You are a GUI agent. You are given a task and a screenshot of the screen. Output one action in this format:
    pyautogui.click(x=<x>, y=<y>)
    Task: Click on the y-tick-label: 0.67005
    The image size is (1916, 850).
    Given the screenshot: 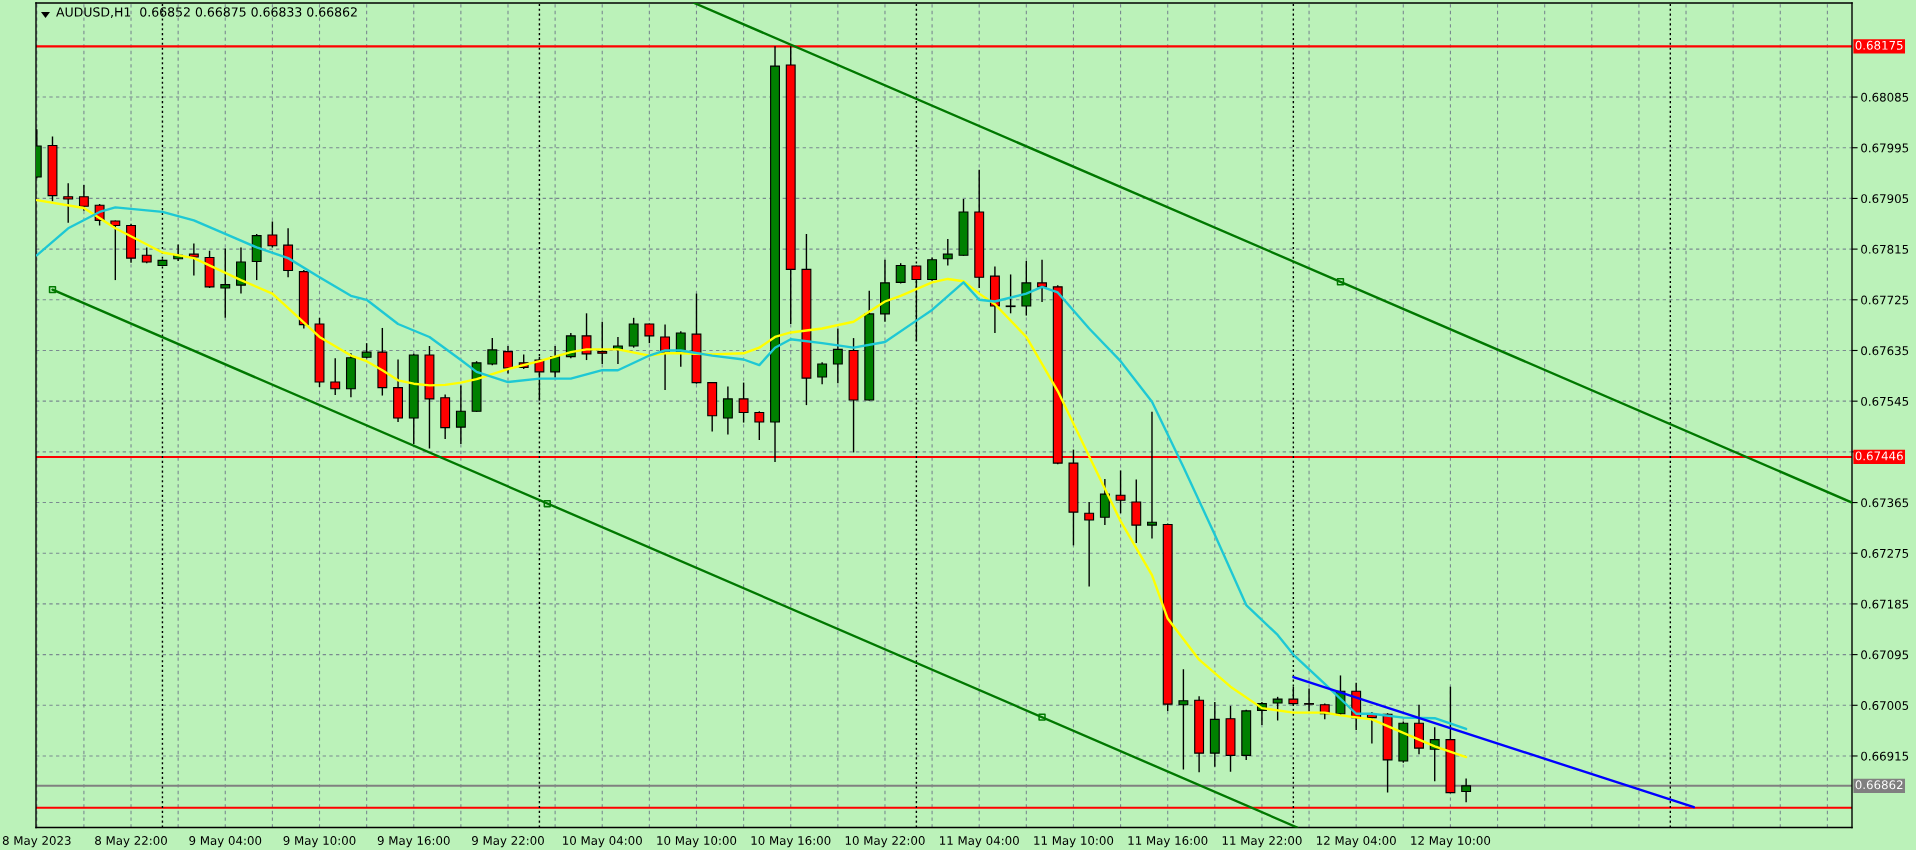 What is the action you would take?
    pyautogui.click(x=1885, y=705)
    